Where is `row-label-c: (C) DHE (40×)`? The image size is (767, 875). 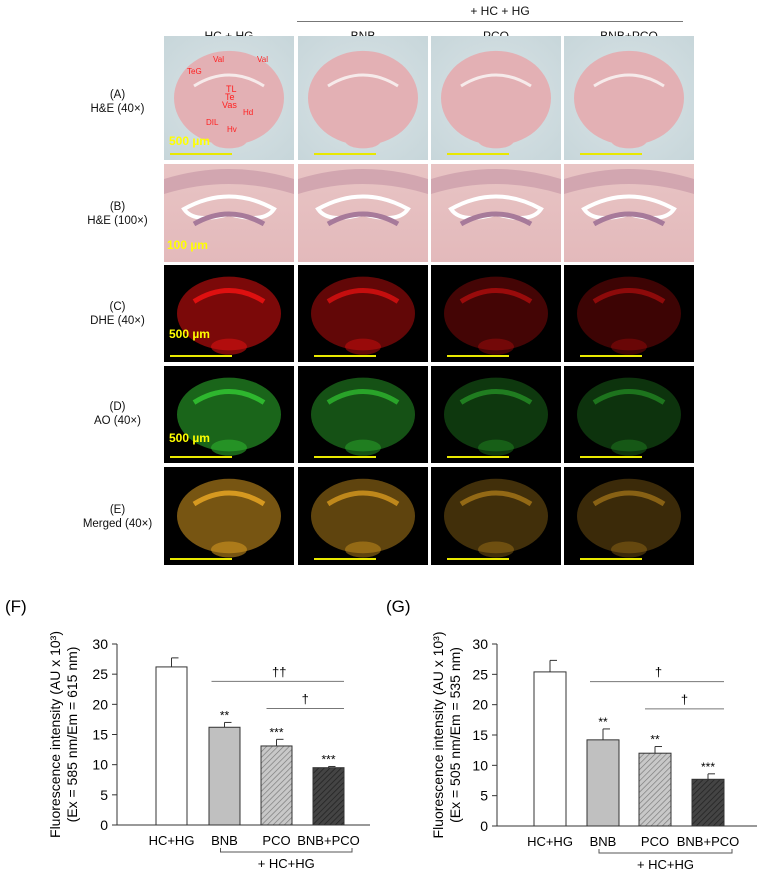 row-label-c: (C) DHE (40×) is located at coordinates (117, 314).